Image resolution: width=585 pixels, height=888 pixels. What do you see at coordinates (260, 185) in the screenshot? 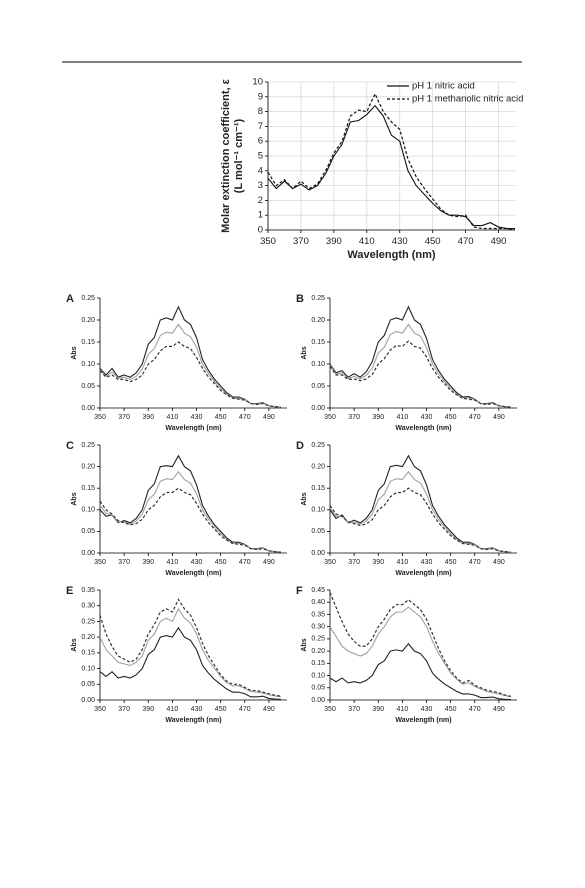
I see `y-tick-label: 3` at bounding box center [260, 185].